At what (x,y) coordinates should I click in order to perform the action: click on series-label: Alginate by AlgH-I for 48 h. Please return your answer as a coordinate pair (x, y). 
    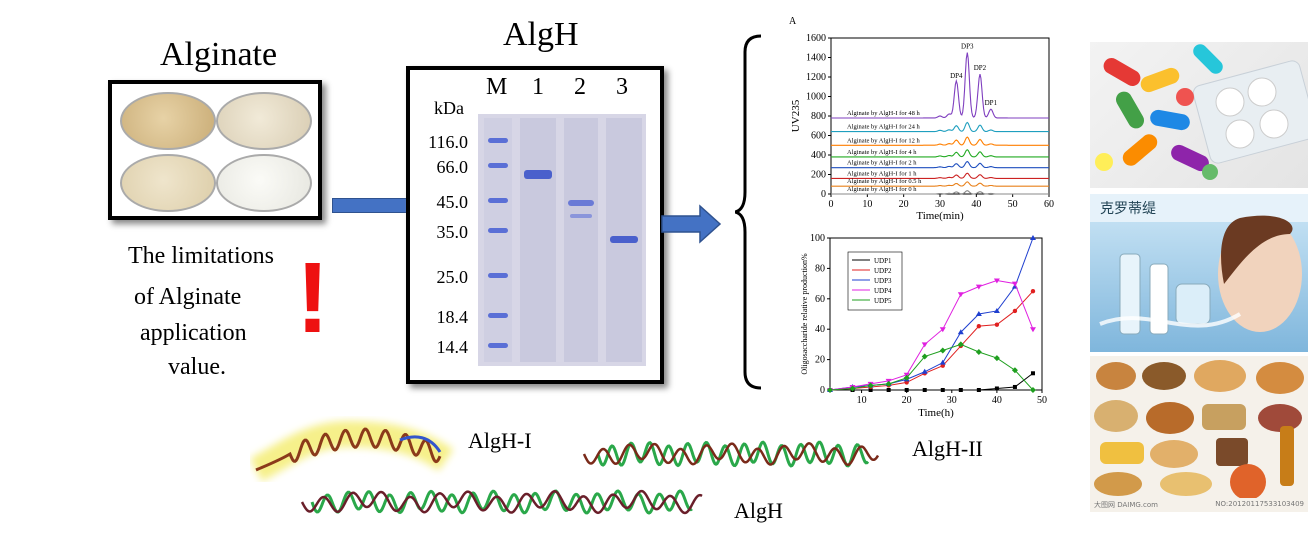
    Looking at the image, I should click on (884, 113).